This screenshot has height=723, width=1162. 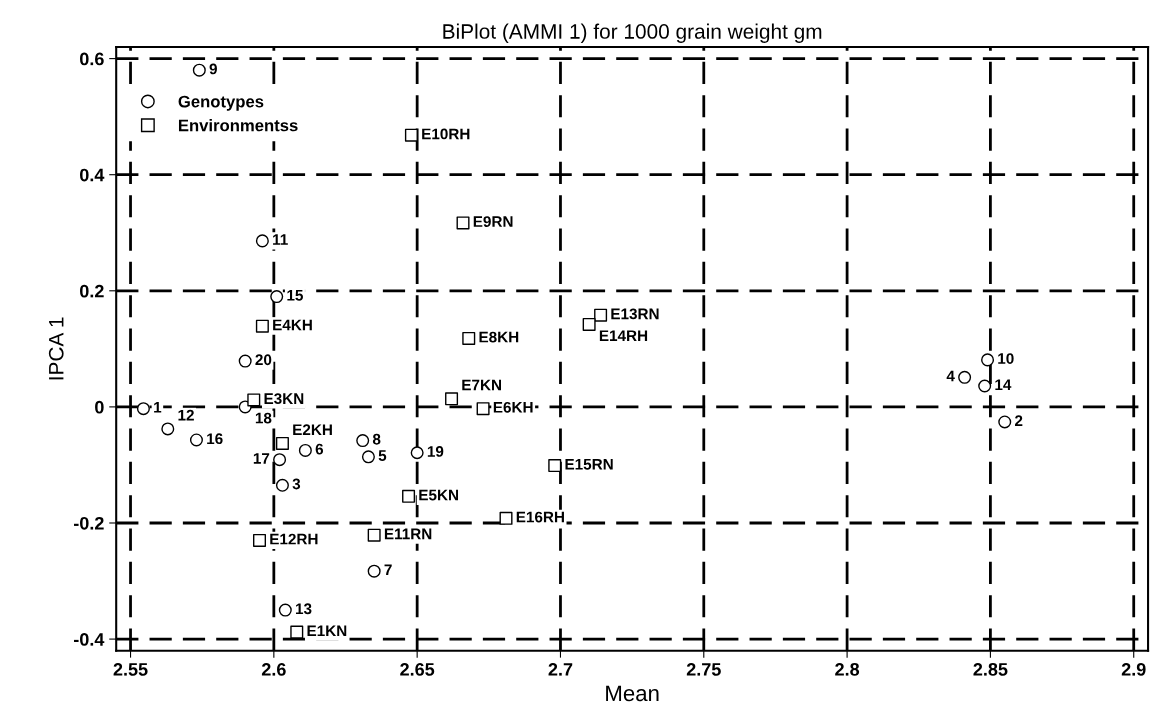 I want to click on annotation: E5KN, so click(x=439, y=495).